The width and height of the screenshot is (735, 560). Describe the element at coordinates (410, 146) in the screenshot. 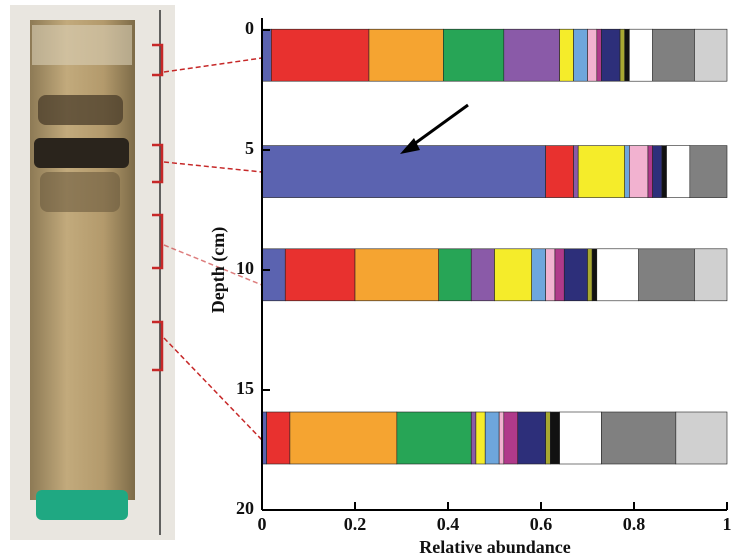

I see `arrow-head` at that location.